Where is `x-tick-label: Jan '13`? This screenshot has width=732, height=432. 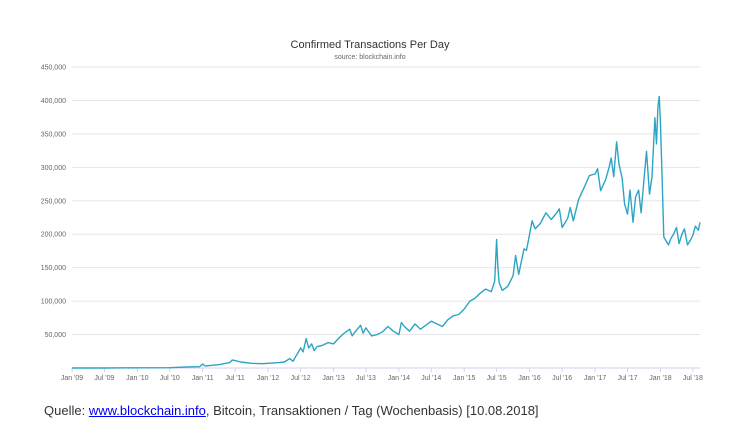
x-tick-label: Jan '13 is located at coordinates (333, 378).